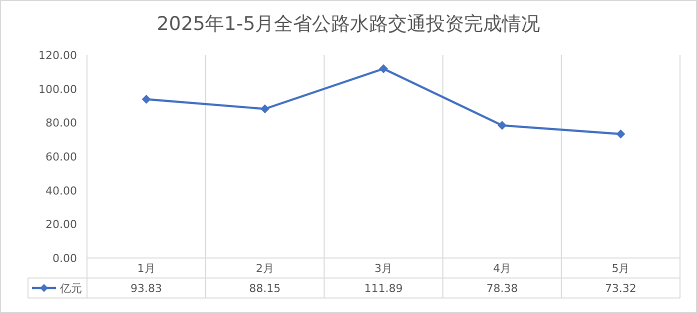 Image resolution: width=697 pixels, height=313 pixels. Describe the element at coordinates (265, 288) in the screenshot. I see `data-label: 88.15` at that location.